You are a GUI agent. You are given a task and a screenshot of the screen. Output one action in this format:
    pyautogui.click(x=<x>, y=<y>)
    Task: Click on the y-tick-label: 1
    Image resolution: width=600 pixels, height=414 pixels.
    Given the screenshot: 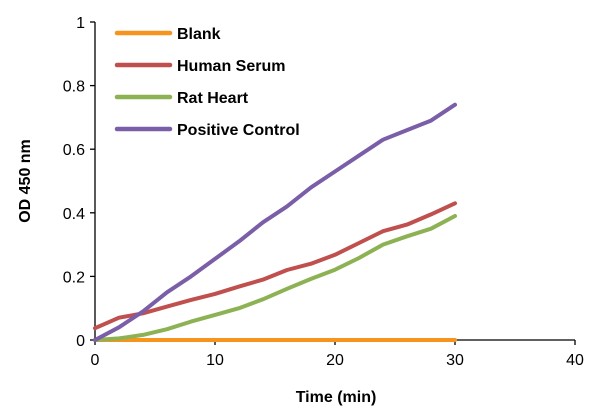 What is the action you would take?
    pyautogui.click(x=80, y=23)
    